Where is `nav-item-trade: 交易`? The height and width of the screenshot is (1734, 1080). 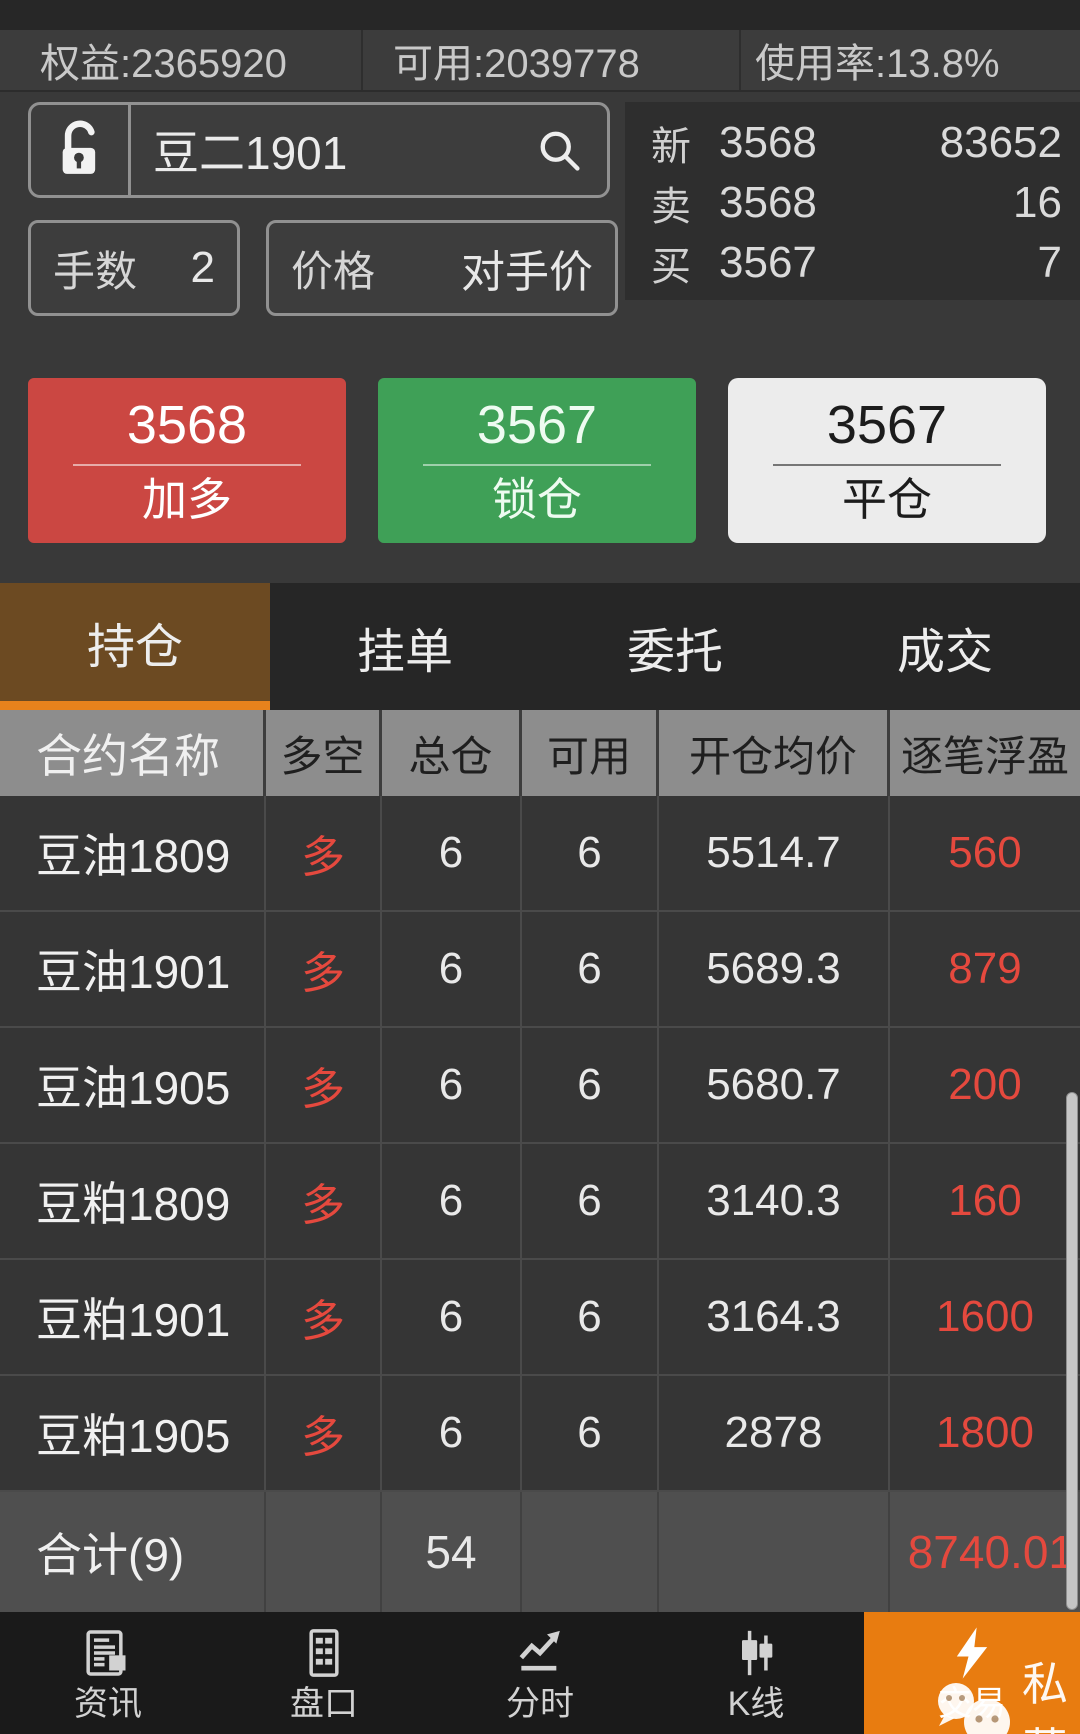 nav-item-trade: 交易 is located at coordinates (972, 1673).